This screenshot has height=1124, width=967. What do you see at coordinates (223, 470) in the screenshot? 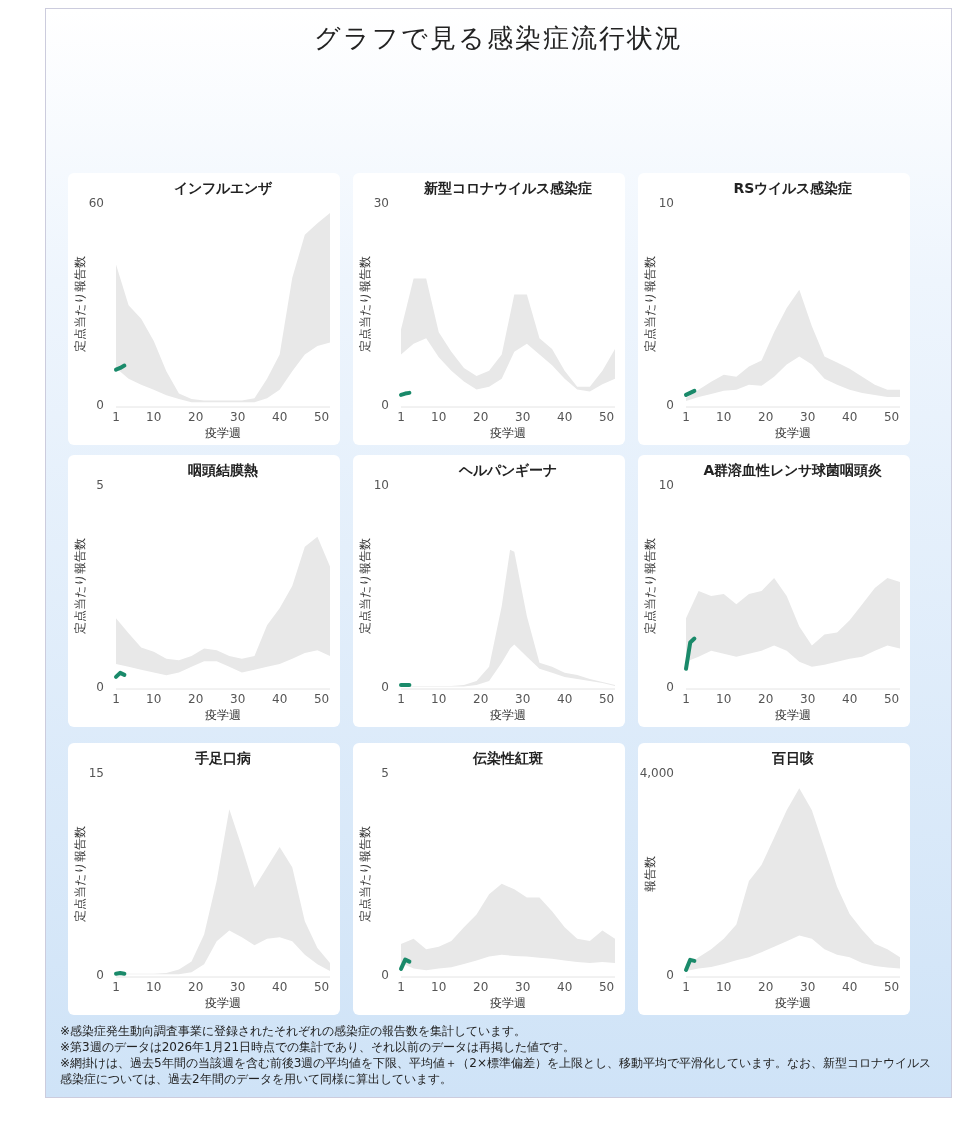
I see `chart-title: 咽頭結膜熱` at bounding box center [223, 470].